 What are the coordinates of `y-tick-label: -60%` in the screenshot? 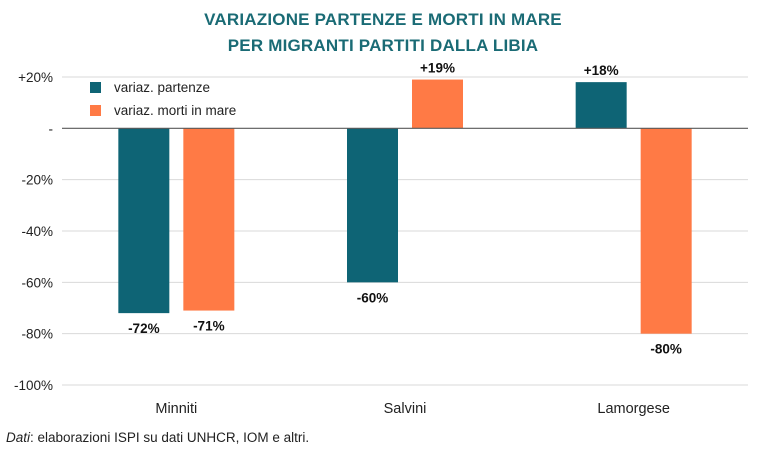 It's located at (37, 282).